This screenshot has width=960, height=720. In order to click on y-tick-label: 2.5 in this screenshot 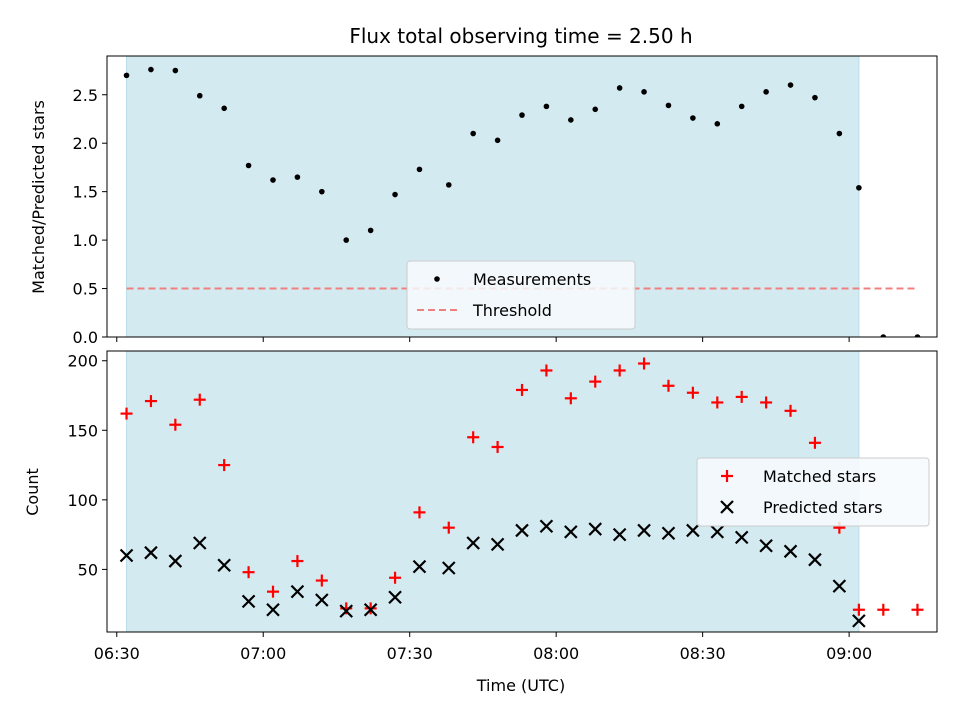, I will do `click(85, 95)`.